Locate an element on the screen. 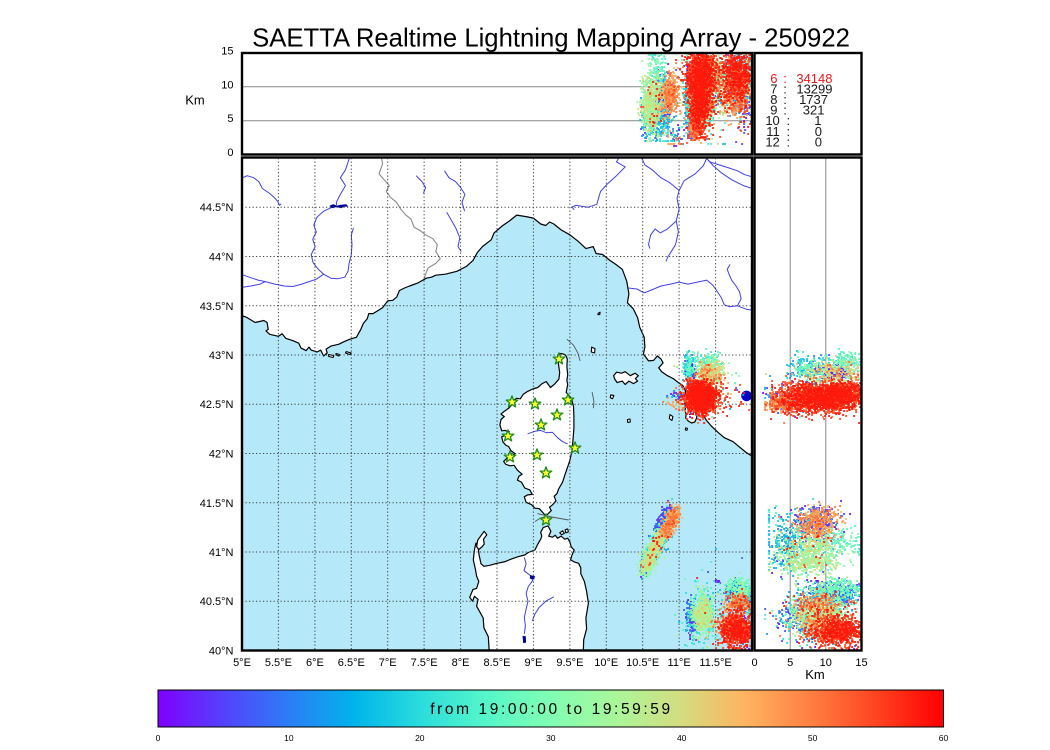 The height and width of the screenshot is (750, 1050). svg-text: 1 is located at coordinates (817, 120).